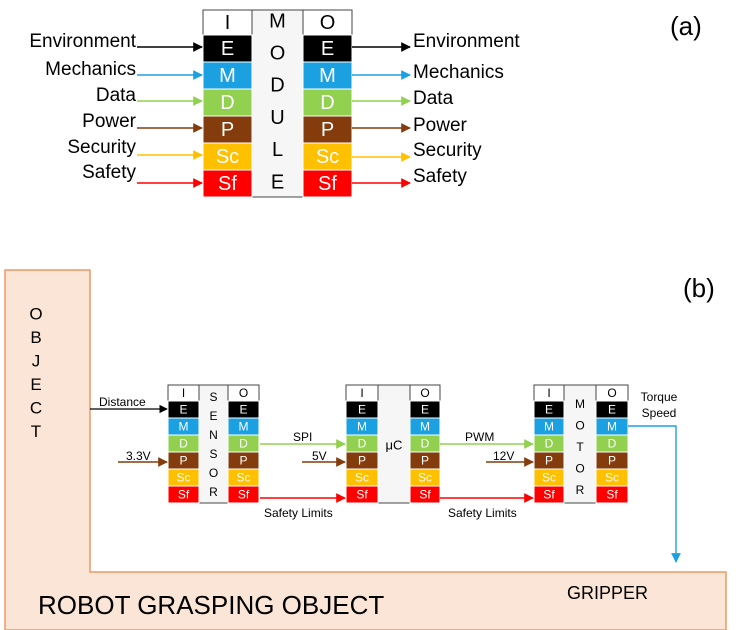 The width and height of the screenshot is (736, 630). What do you see at coordinates (319, 456) in the screenshot?
I see `signal-label: 5V` at bounding box center [319, 456].